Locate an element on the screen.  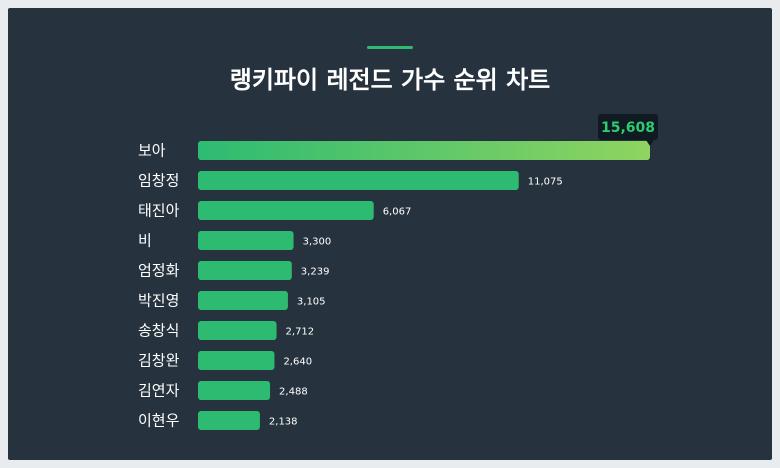
value-label: 2,712 is located at coordinates (300, 332).